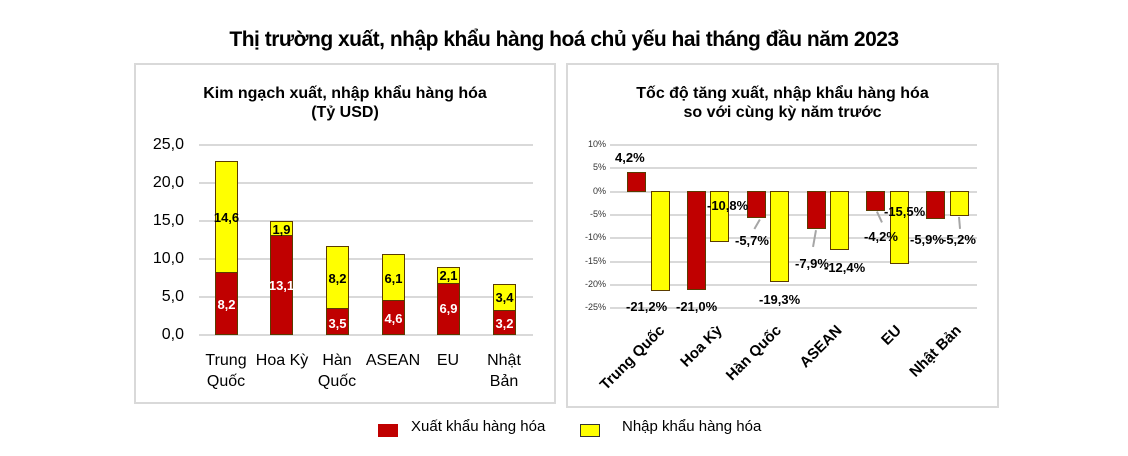 The image size is (1128, 456). Describe the element at coordinates (782, 93) in the screenshot. I see `right-title-line1: Tốc độ tăng xuất, nhập khẩu hàng hóa` at that location.